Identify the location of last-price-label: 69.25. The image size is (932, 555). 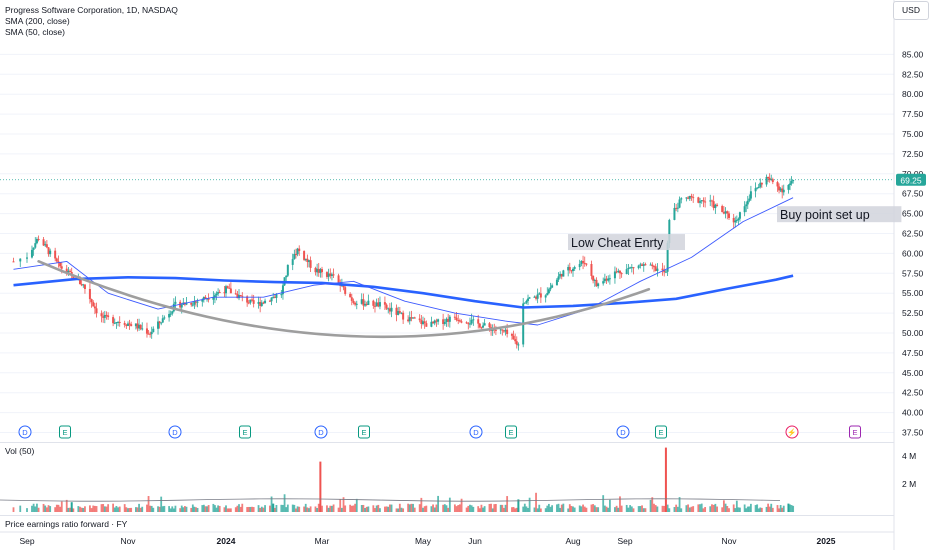
(911, 180).